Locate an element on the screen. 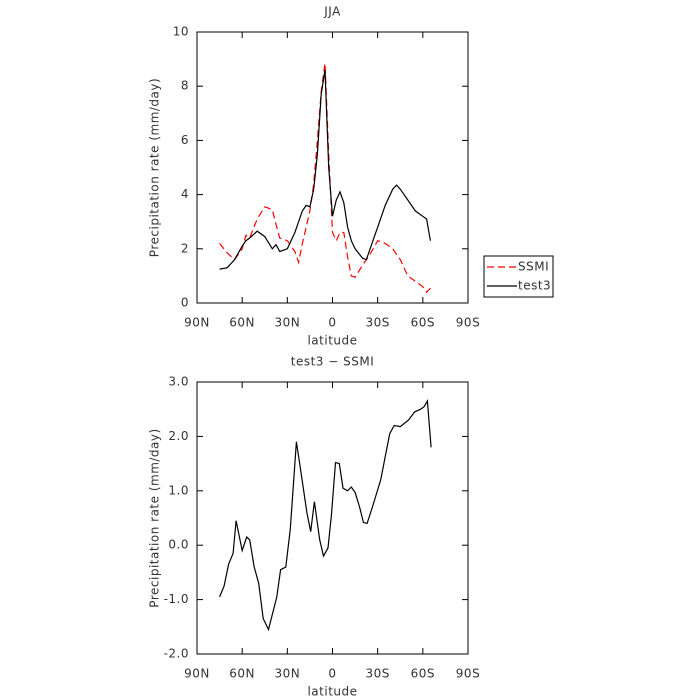 The image size is (700, 700). y-tick-label: 1.0 is located at coordinates (178, 490).